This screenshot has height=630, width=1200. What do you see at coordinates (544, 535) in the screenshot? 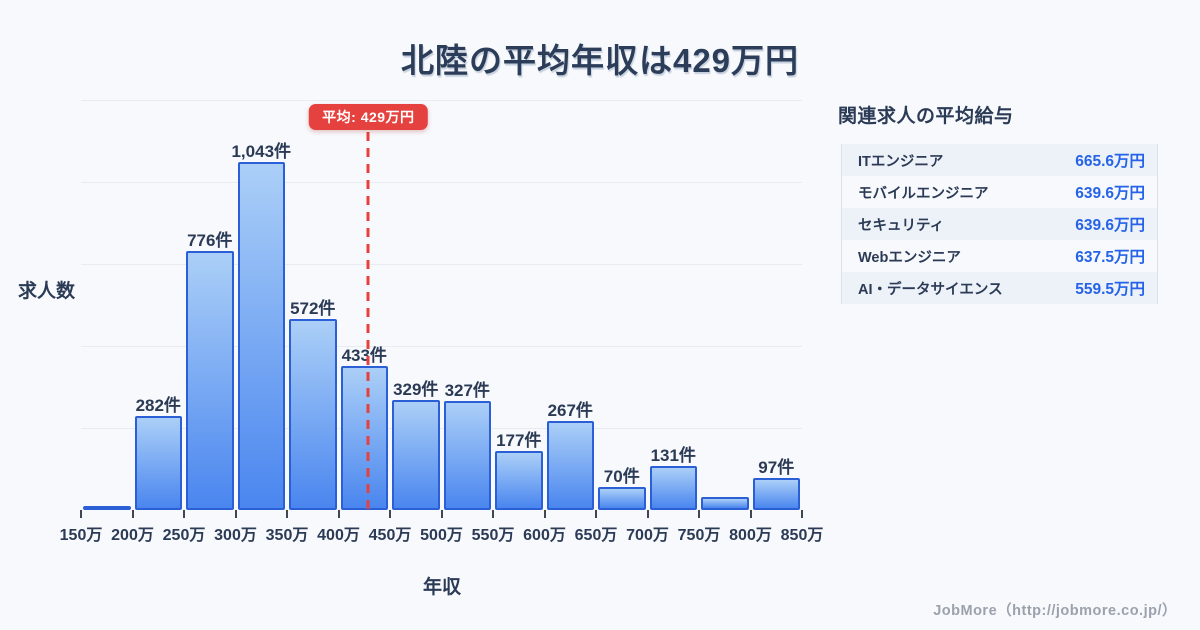
I see `x-tick-label: 600万` at bounding box center [544, 535].